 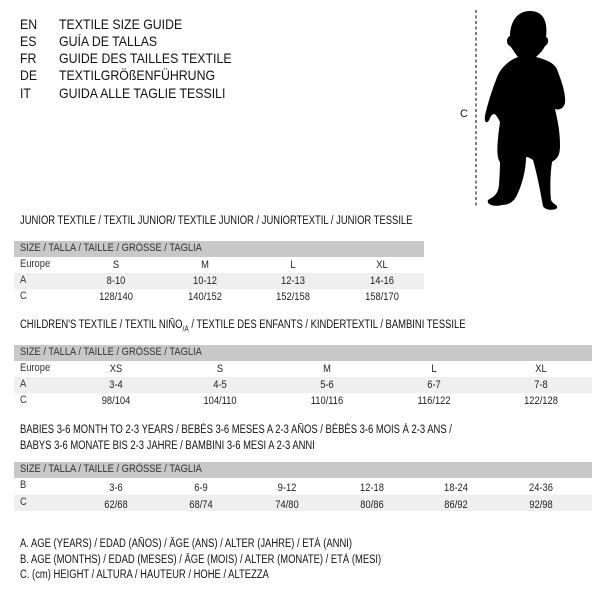 I want to click on lang-code-en: EN, so click(x=29, y=24).